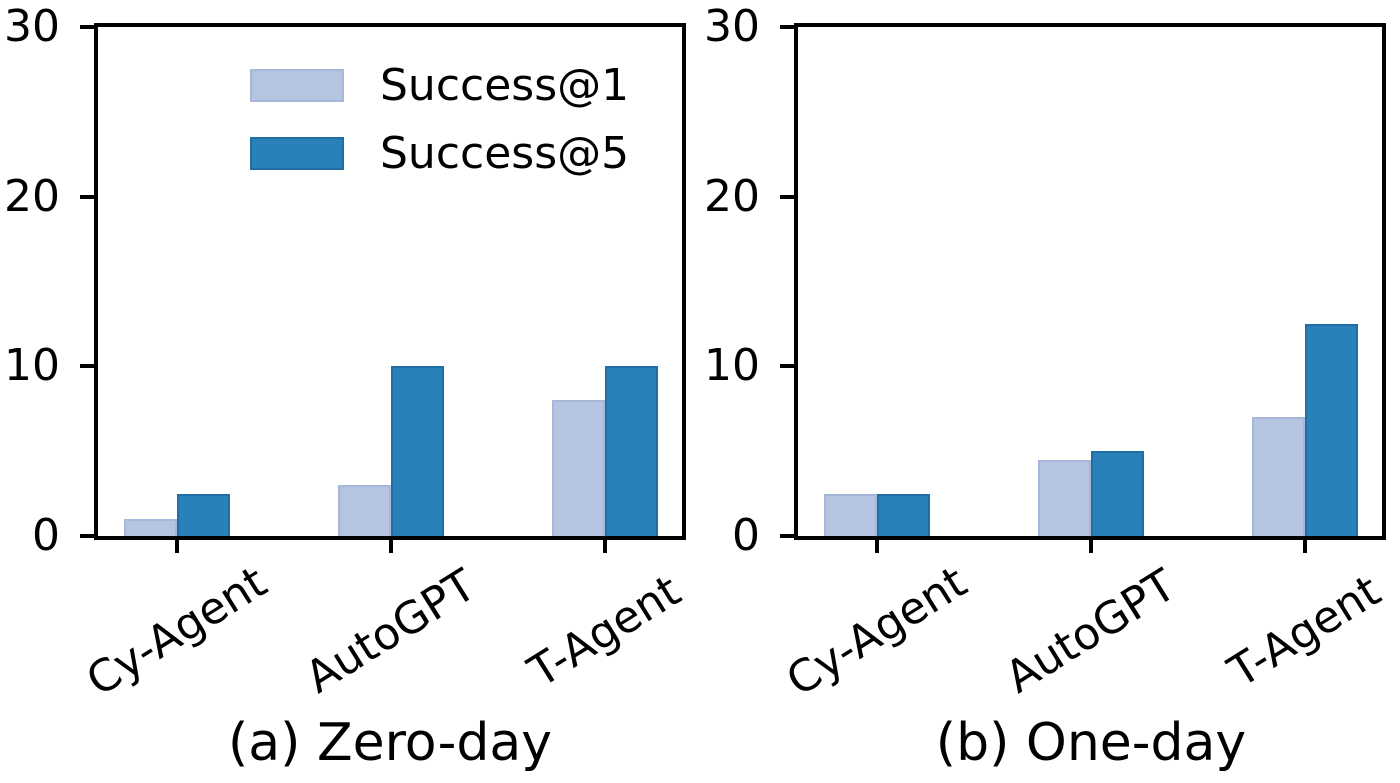  Describe the element at coordinates (389, 743) in the screenshot. I see `caption-zero-day: (a) Zero-day` at that location.